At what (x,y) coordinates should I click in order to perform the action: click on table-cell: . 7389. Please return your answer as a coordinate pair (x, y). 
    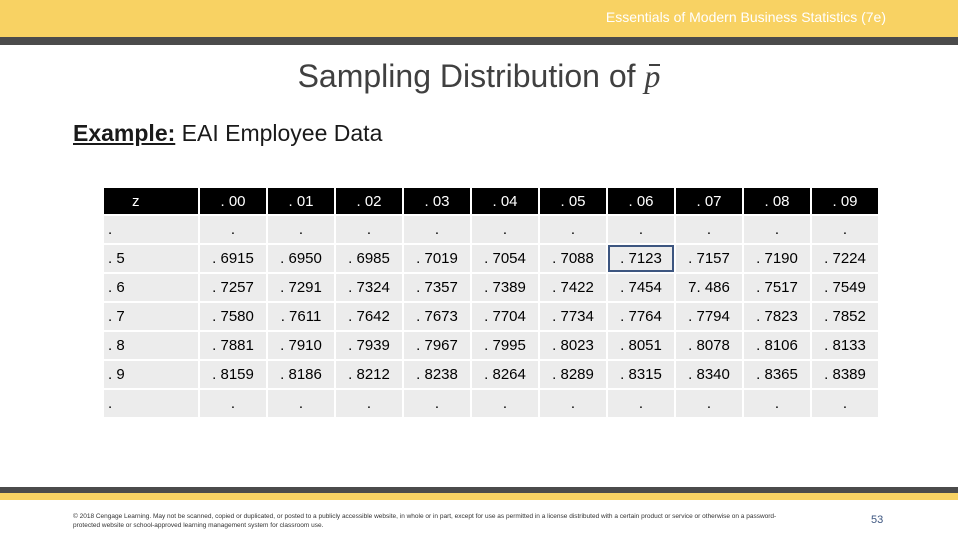
    Looking at the image, I should click on (505, 287).